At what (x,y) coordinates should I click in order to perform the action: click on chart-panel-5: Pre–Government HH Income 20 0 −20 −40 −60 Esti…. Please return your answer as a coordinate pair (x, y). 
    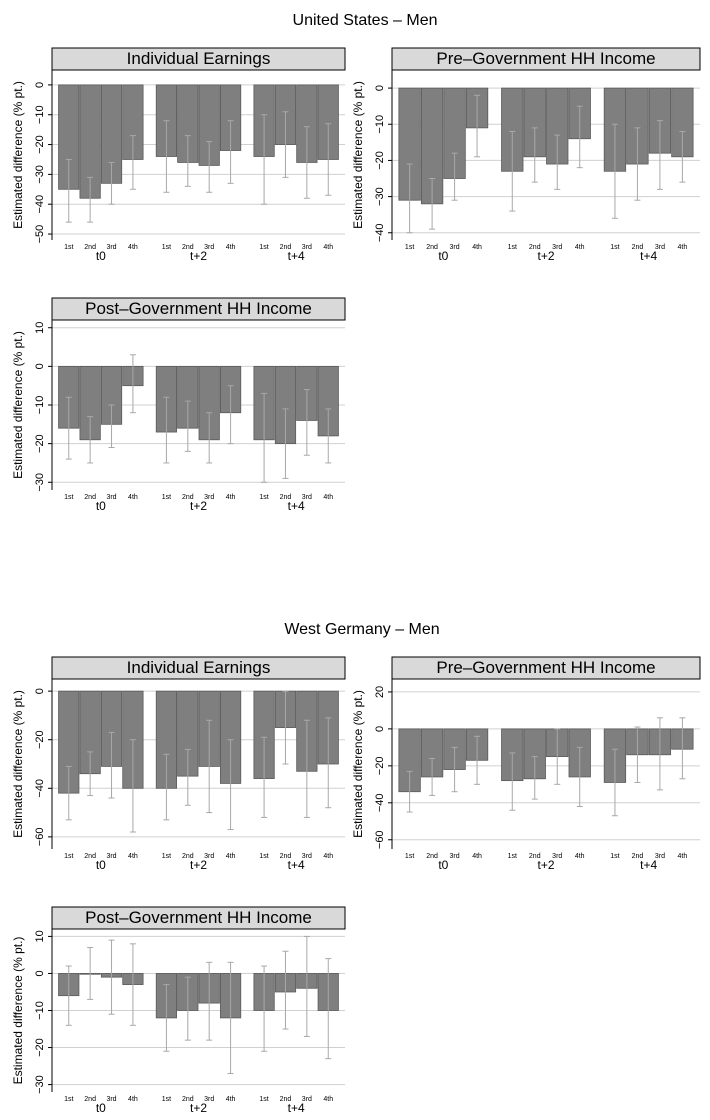
    Looking at the image, I should click on (526, 764).